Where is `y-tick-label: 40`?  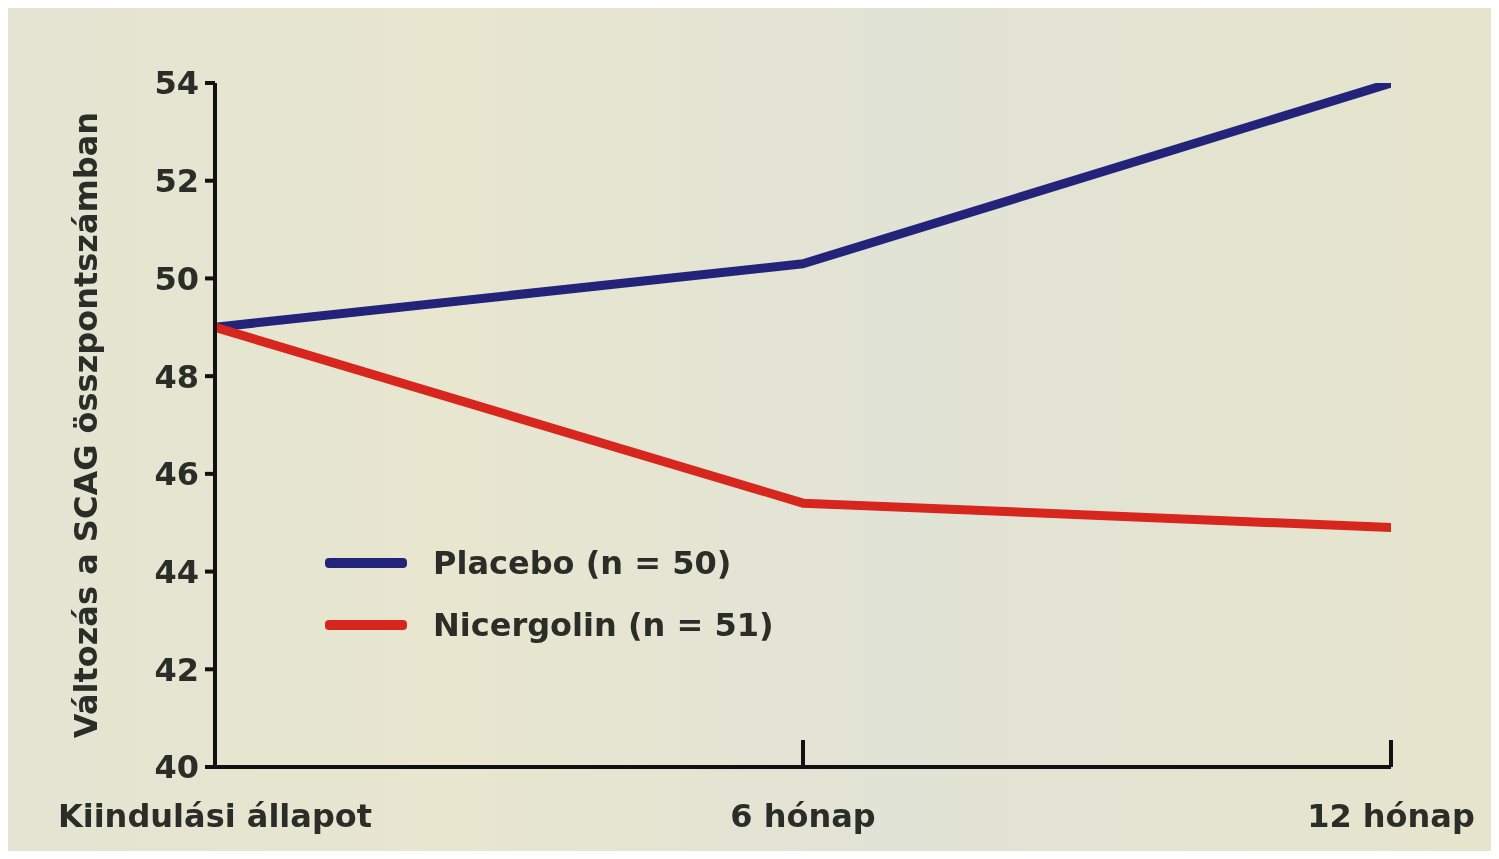
y-tick-label: 40 is located at coordinates (176, 767).